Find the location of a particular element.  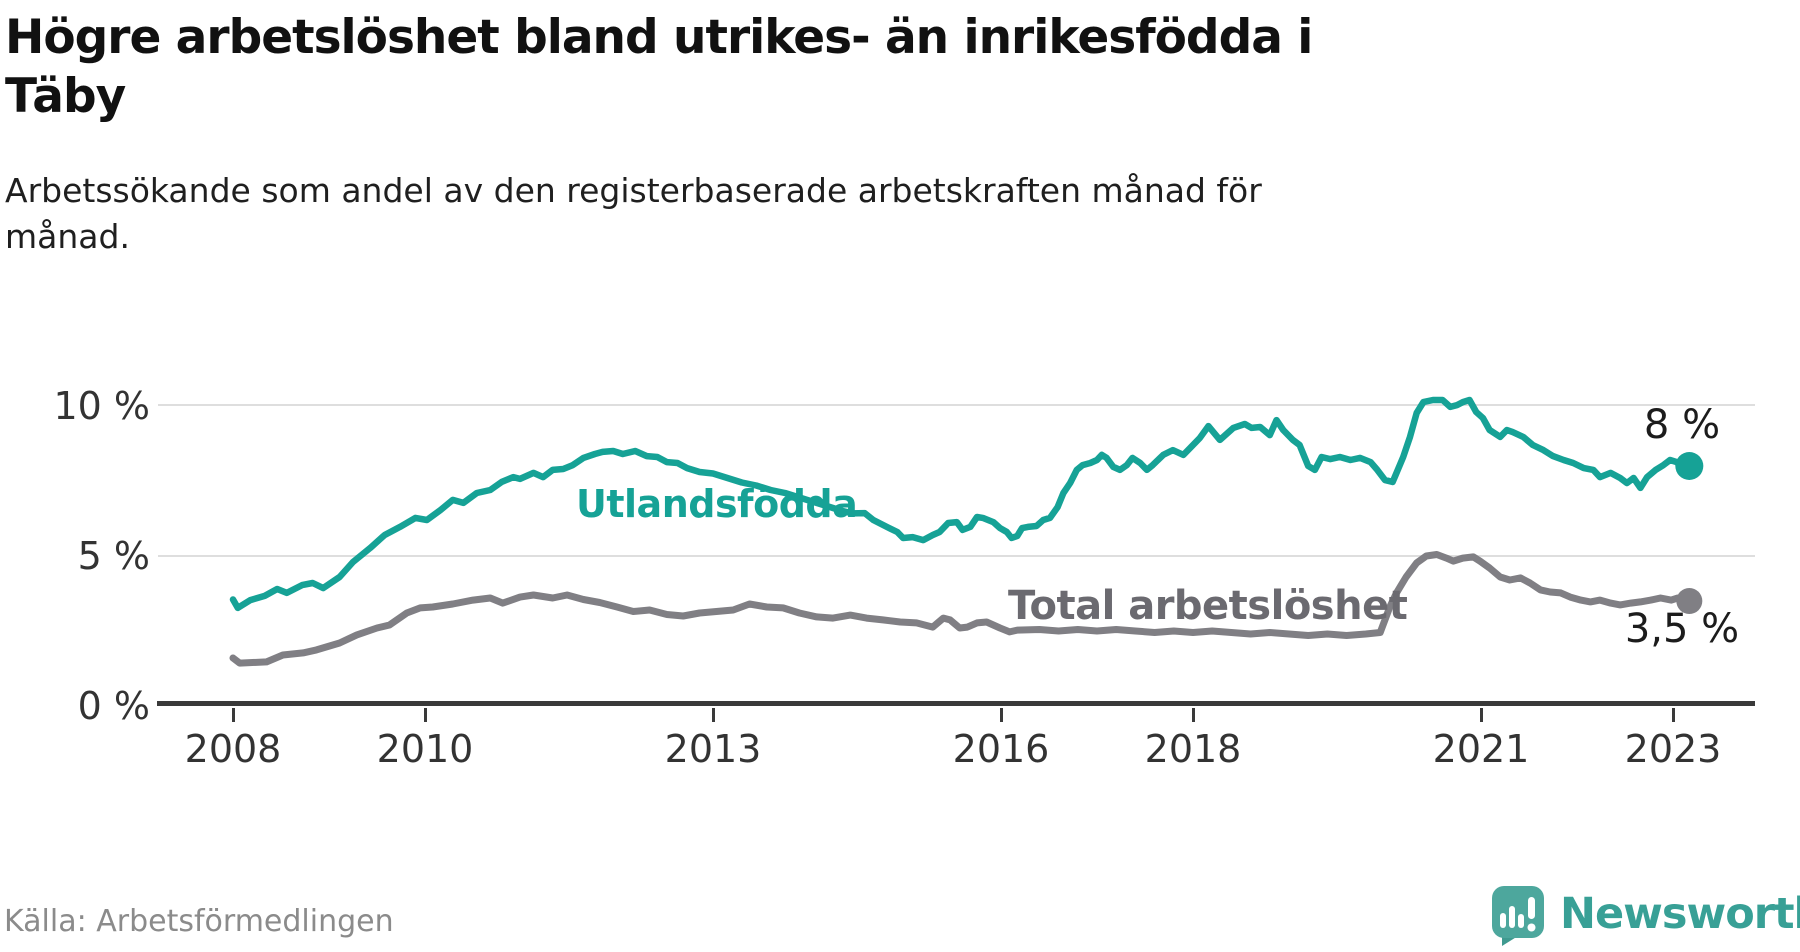

x-tick-2013 is located at coordinates (713, 715).